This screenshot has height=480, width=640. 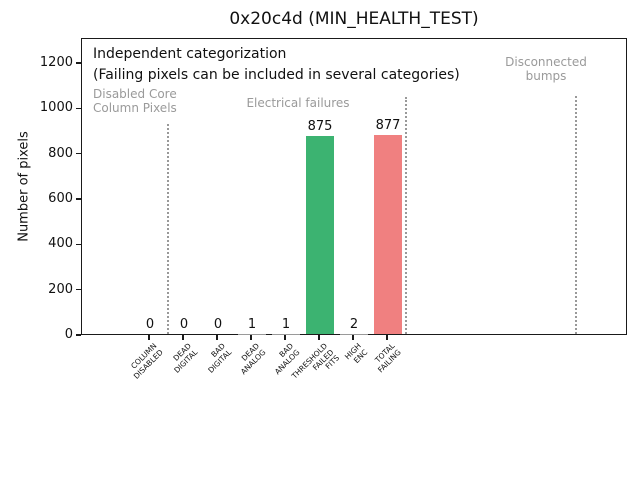 I want to click on chart-title: 0x20c4d (MIN_HEALTH_TEST), so click(x=354, y=19).